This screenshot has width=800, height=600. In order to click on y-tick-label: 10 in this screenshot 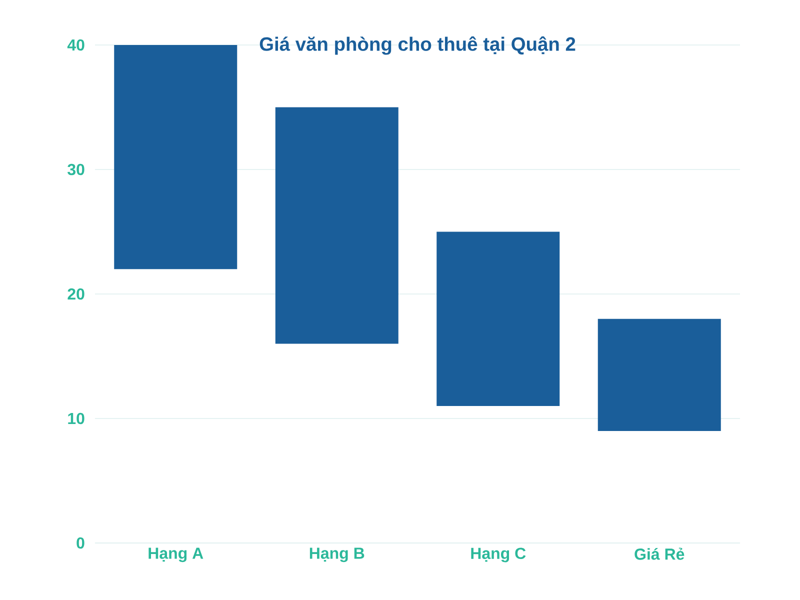, I will do `click(76, 418)`.